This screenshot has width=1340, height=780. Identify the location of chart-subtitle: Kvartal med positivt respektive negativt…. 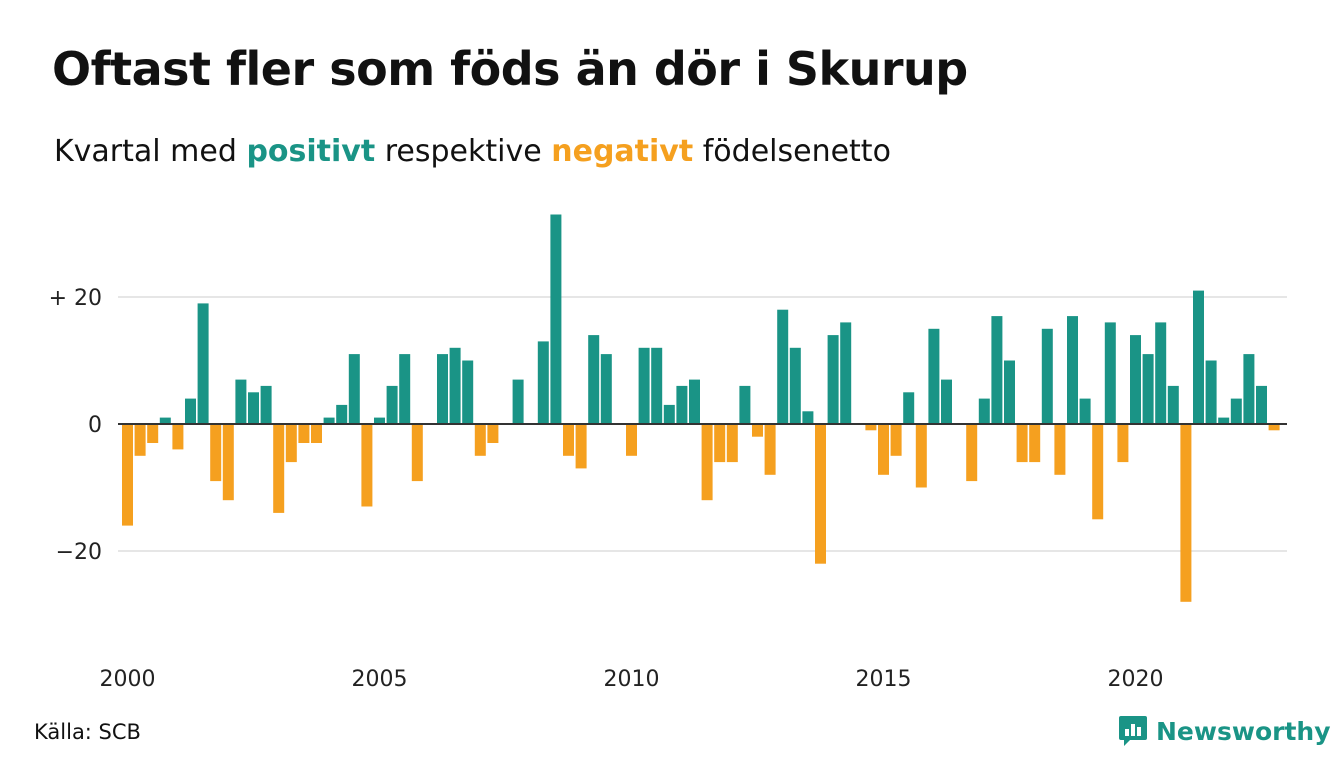
(472, 151).